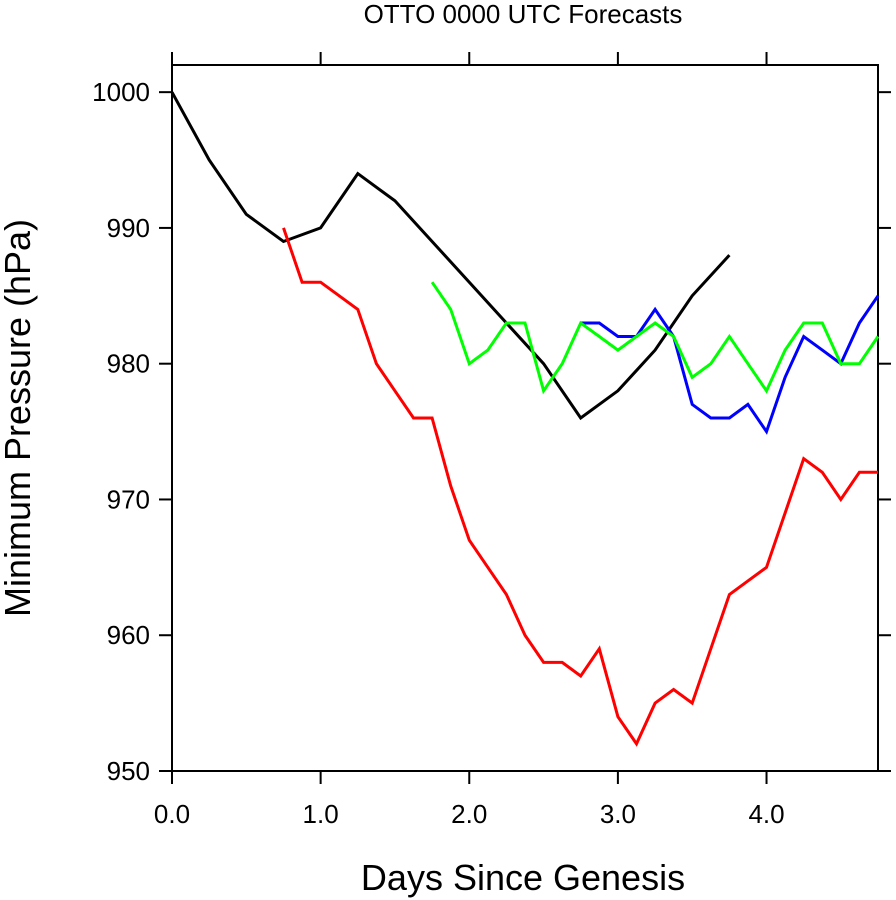 This screenshot has height=900, width=896. What do you see at coordinates (321, 814) in the screenshot?
I see `x-tick-label: 1.0` at bounding box center [321, 814].